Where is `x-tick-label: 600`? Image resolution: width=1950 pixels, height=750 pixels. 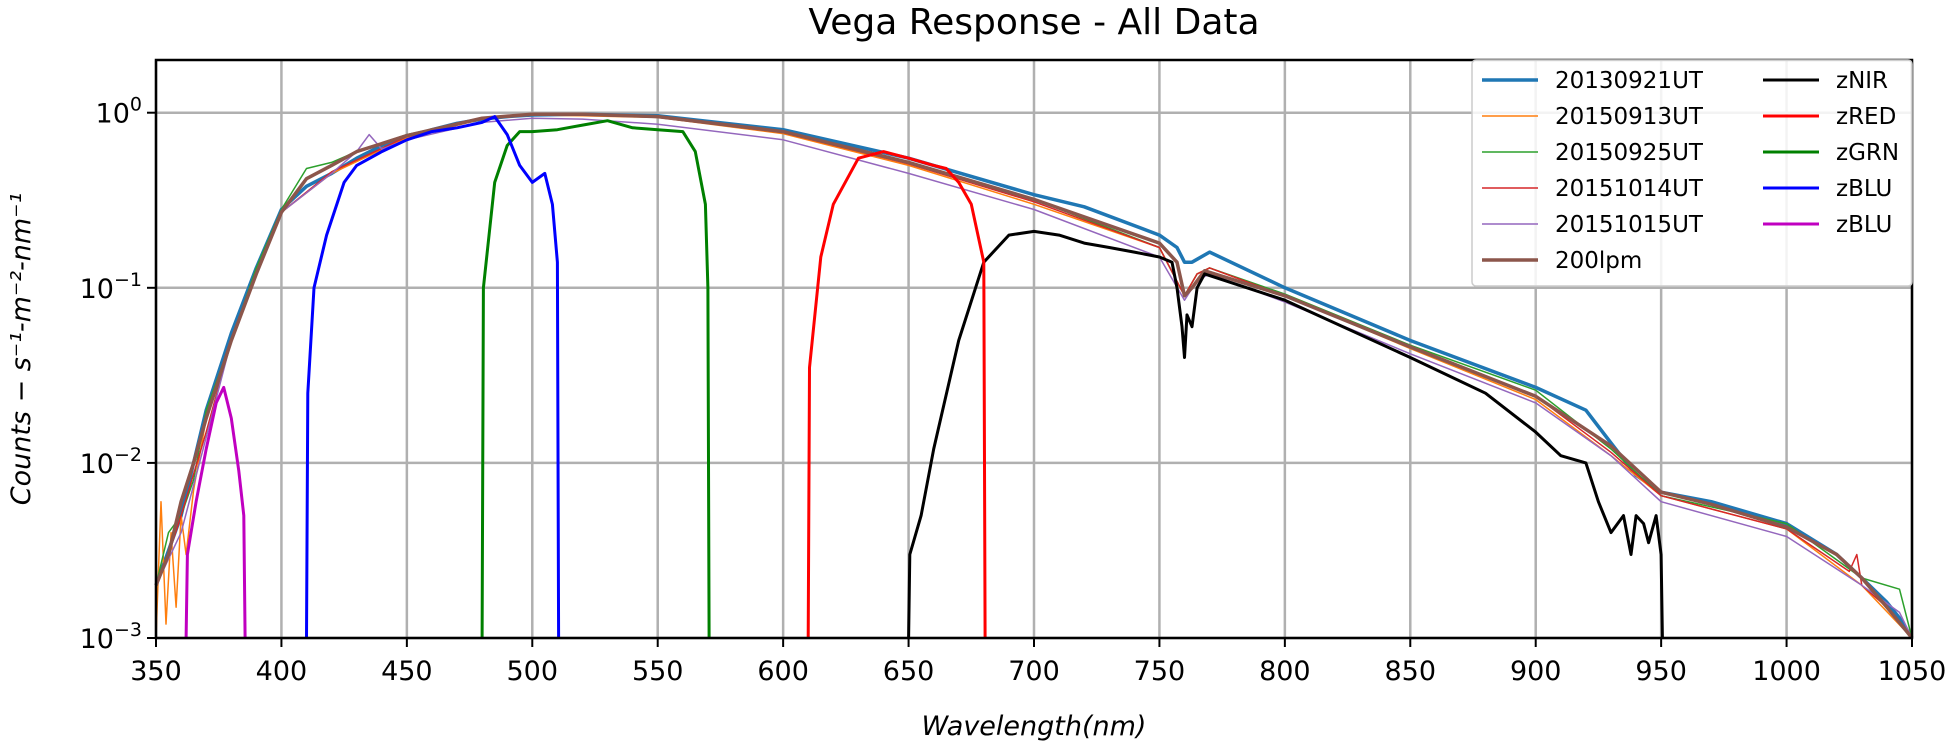
x-tick-label: 600 is located at coordinates (783, 671).